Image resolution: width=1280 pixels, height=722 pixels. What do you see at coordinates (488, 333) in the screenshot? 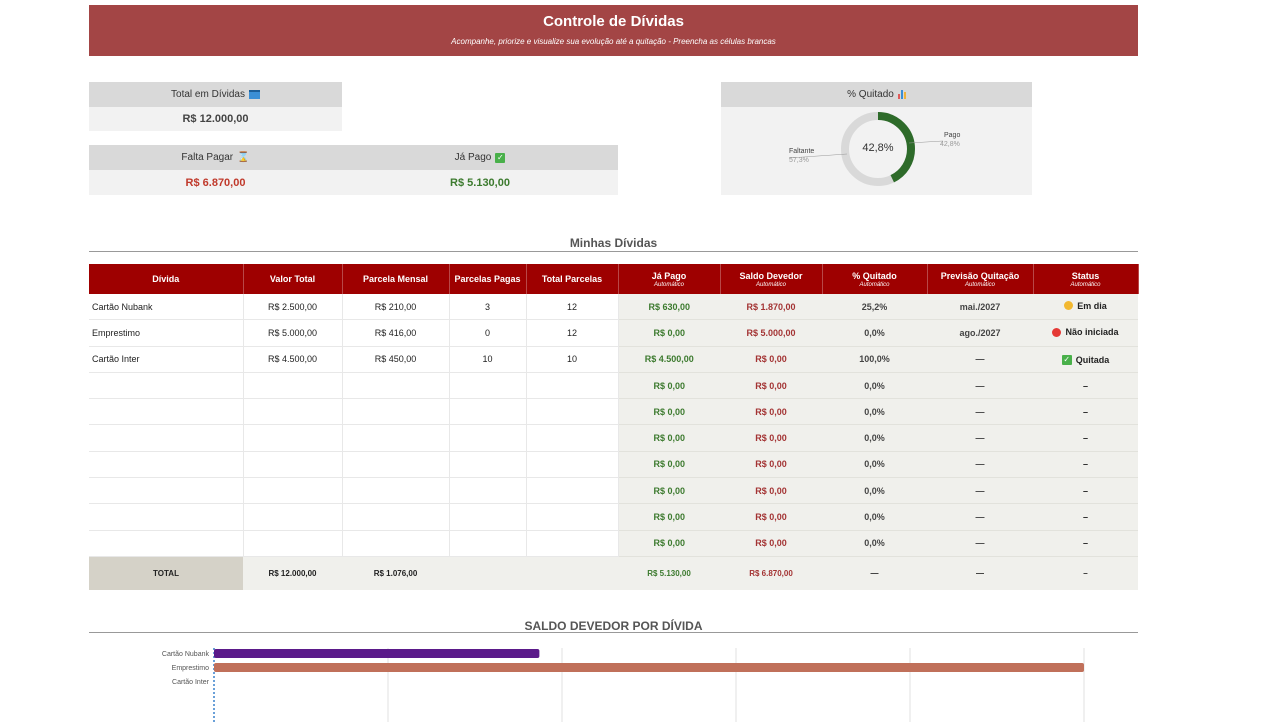
I see `cell-pagas: 0` at bounding box center [488, 333].